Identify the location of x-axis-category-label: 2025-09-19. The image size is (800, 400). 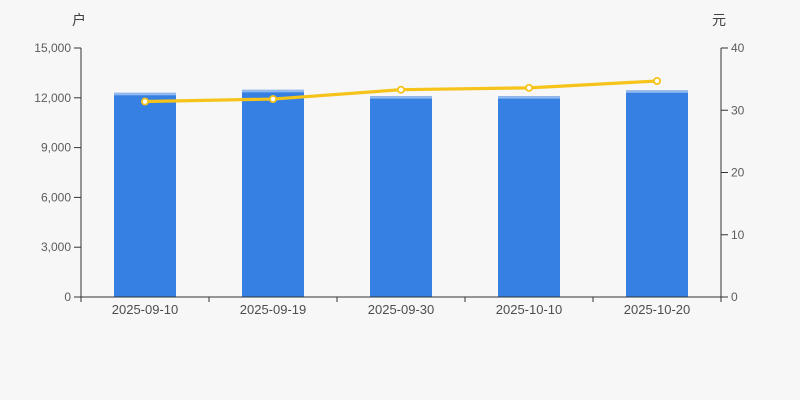
(273, 309).